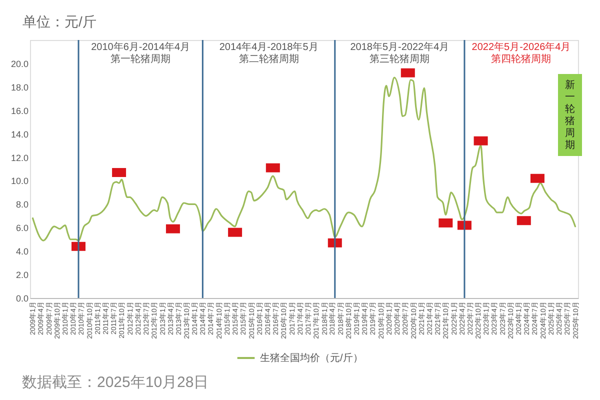  I want to click on y-tick-label: 0.0, so click(22, 299).